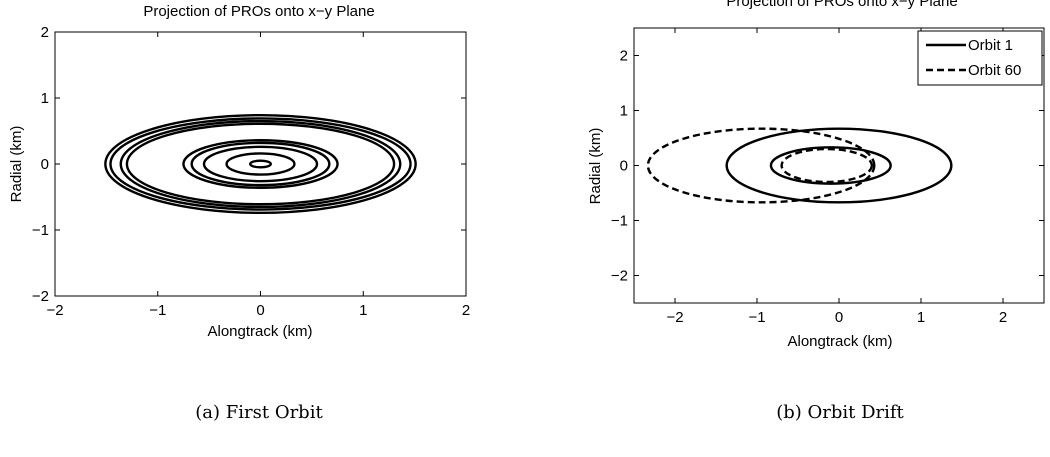 This screenshot has width=1050, height=457. Describe the element at coordinates (258, 11) in the screenshot. I see `panel-a-title: Projection of PROs onto x−y Plane` at that location.